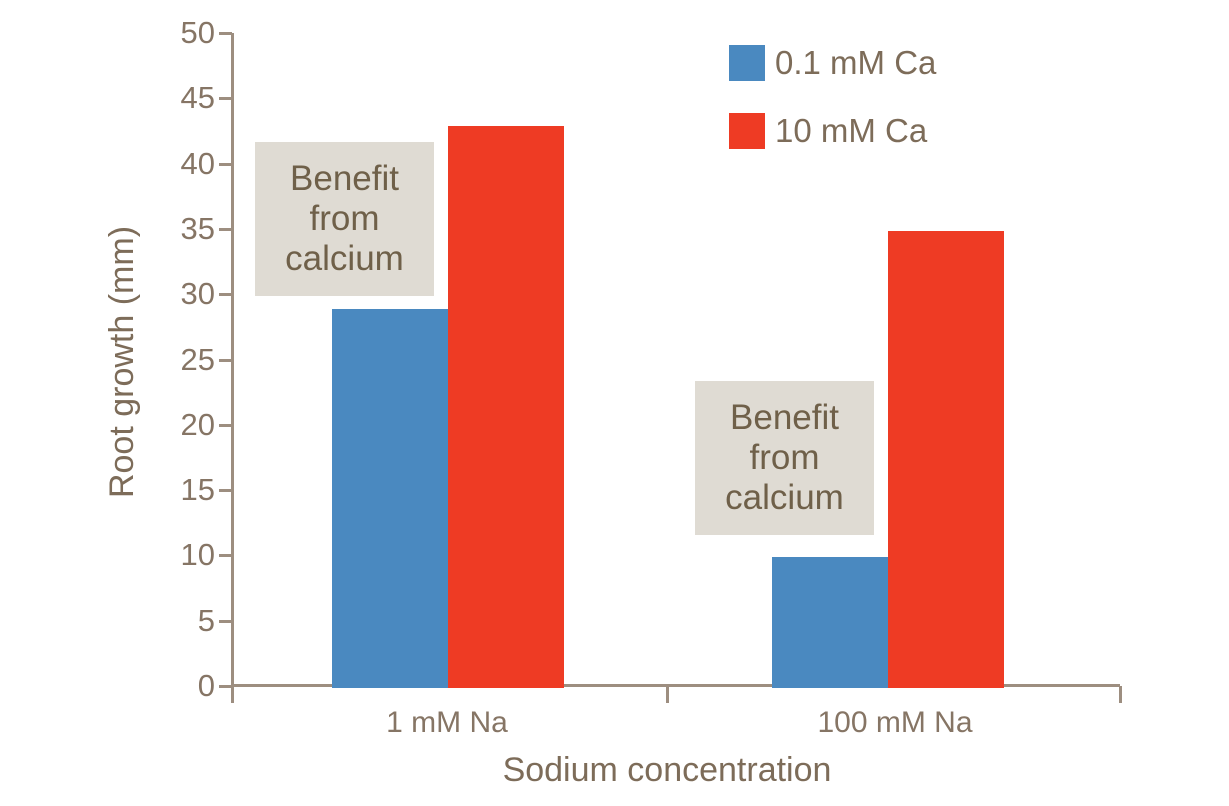 The image size is (1229, 806). I want to click on bar-0.1-mm-ca-100-mm-na, so click(830, 622).